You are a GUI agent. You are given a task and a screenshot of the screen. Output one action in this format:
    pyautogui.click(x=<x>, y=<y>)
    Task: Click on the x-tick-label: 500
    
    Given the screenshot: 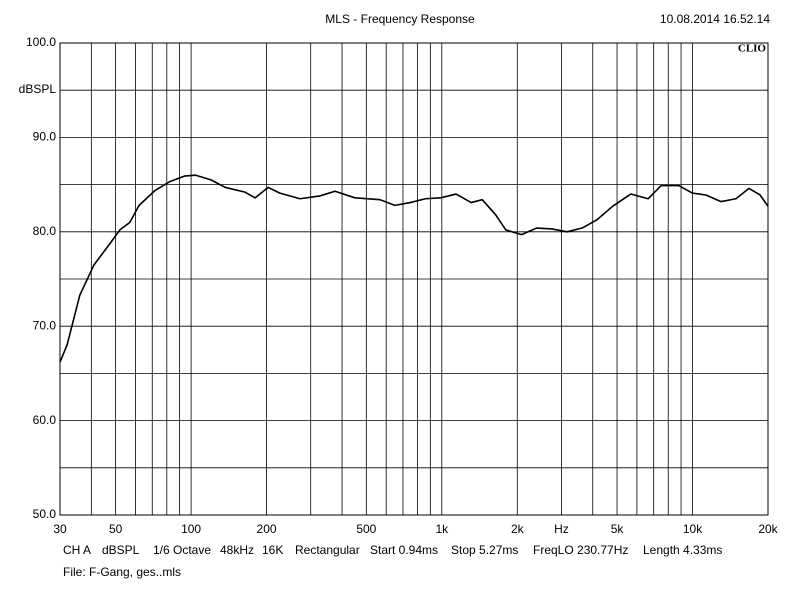 What is the action you would take?
    pyautogui.click(x=366, y=529)
    